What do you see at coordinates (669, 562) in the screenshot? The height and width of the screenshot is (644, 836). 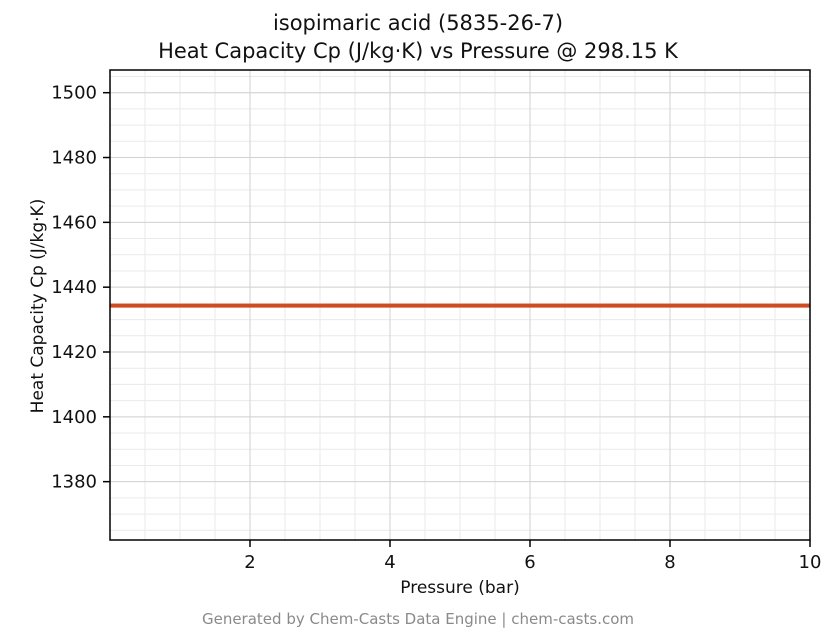 I see `x-tick-label: 8` at bounding box center [669, 562].